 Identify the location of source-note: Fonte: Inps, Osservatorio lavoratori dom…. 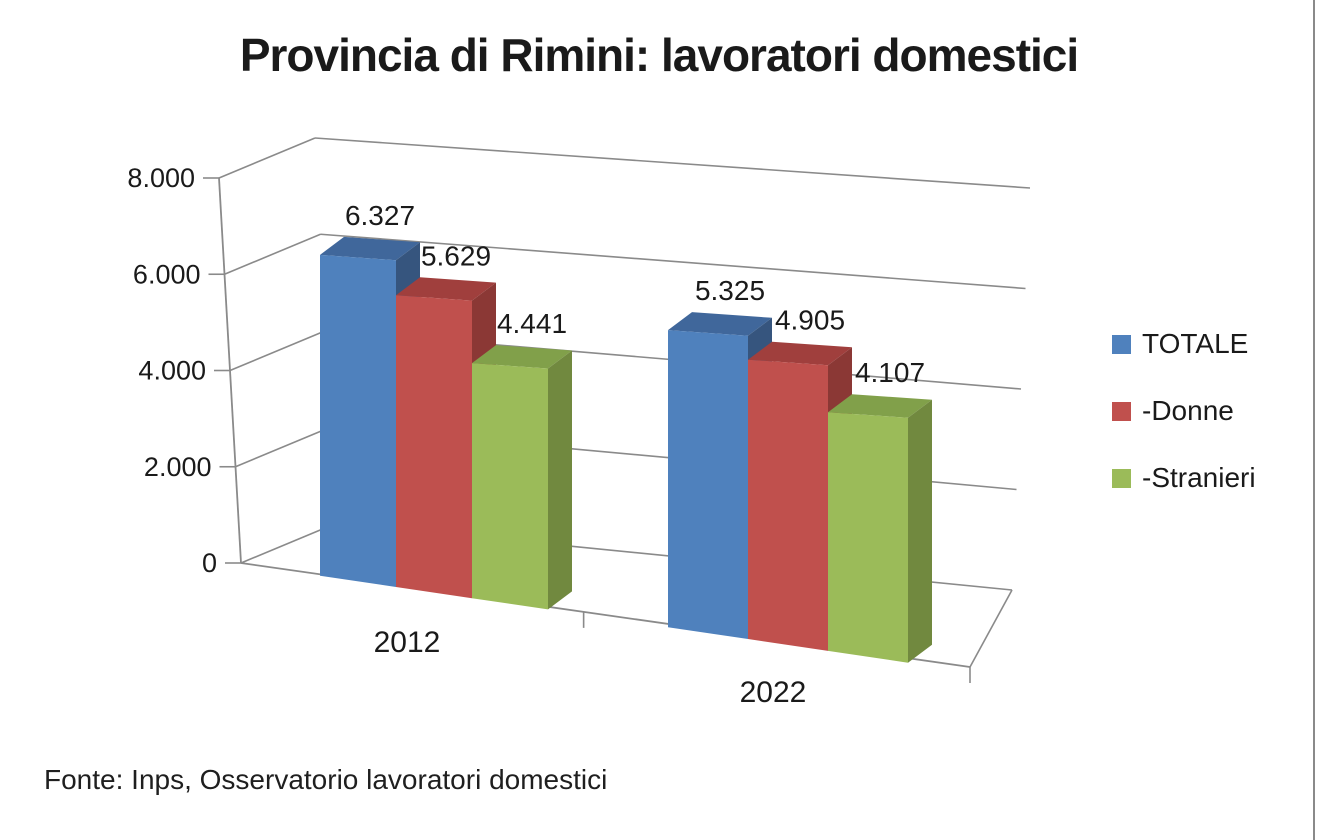
(326, 779).